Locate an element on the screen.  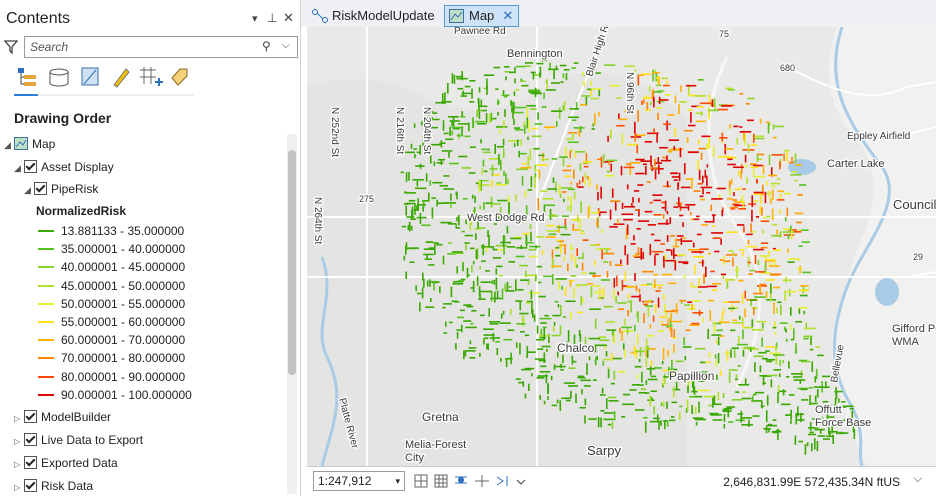
scroll-thumb is located at coordinates (292, 262).